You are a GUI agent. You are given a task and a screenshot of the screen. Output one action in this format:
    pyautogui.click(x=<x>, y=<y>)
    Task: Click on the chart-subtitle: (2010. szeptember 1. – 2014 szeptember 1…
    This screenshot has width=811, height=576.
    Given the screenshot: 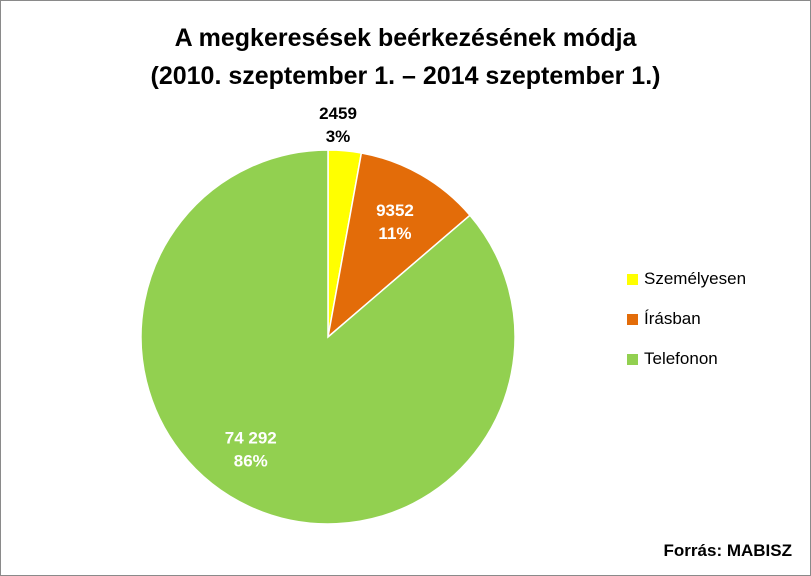 What is the action you would take?
    pyautogui.click(x=405, y=76)
    